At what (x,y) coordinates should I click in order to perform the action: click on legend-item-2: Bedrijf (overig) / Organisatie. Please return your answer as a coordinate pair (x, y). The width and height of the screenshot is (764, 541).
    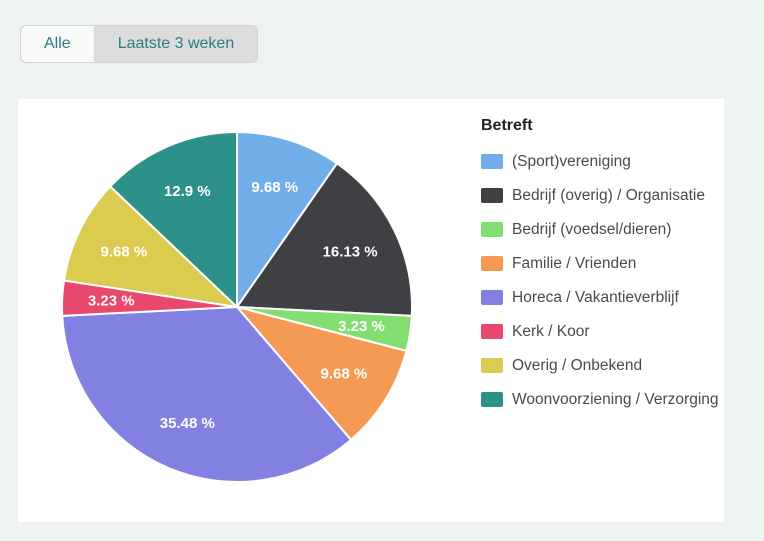
    Looking at the image, I should click on (605, 195).